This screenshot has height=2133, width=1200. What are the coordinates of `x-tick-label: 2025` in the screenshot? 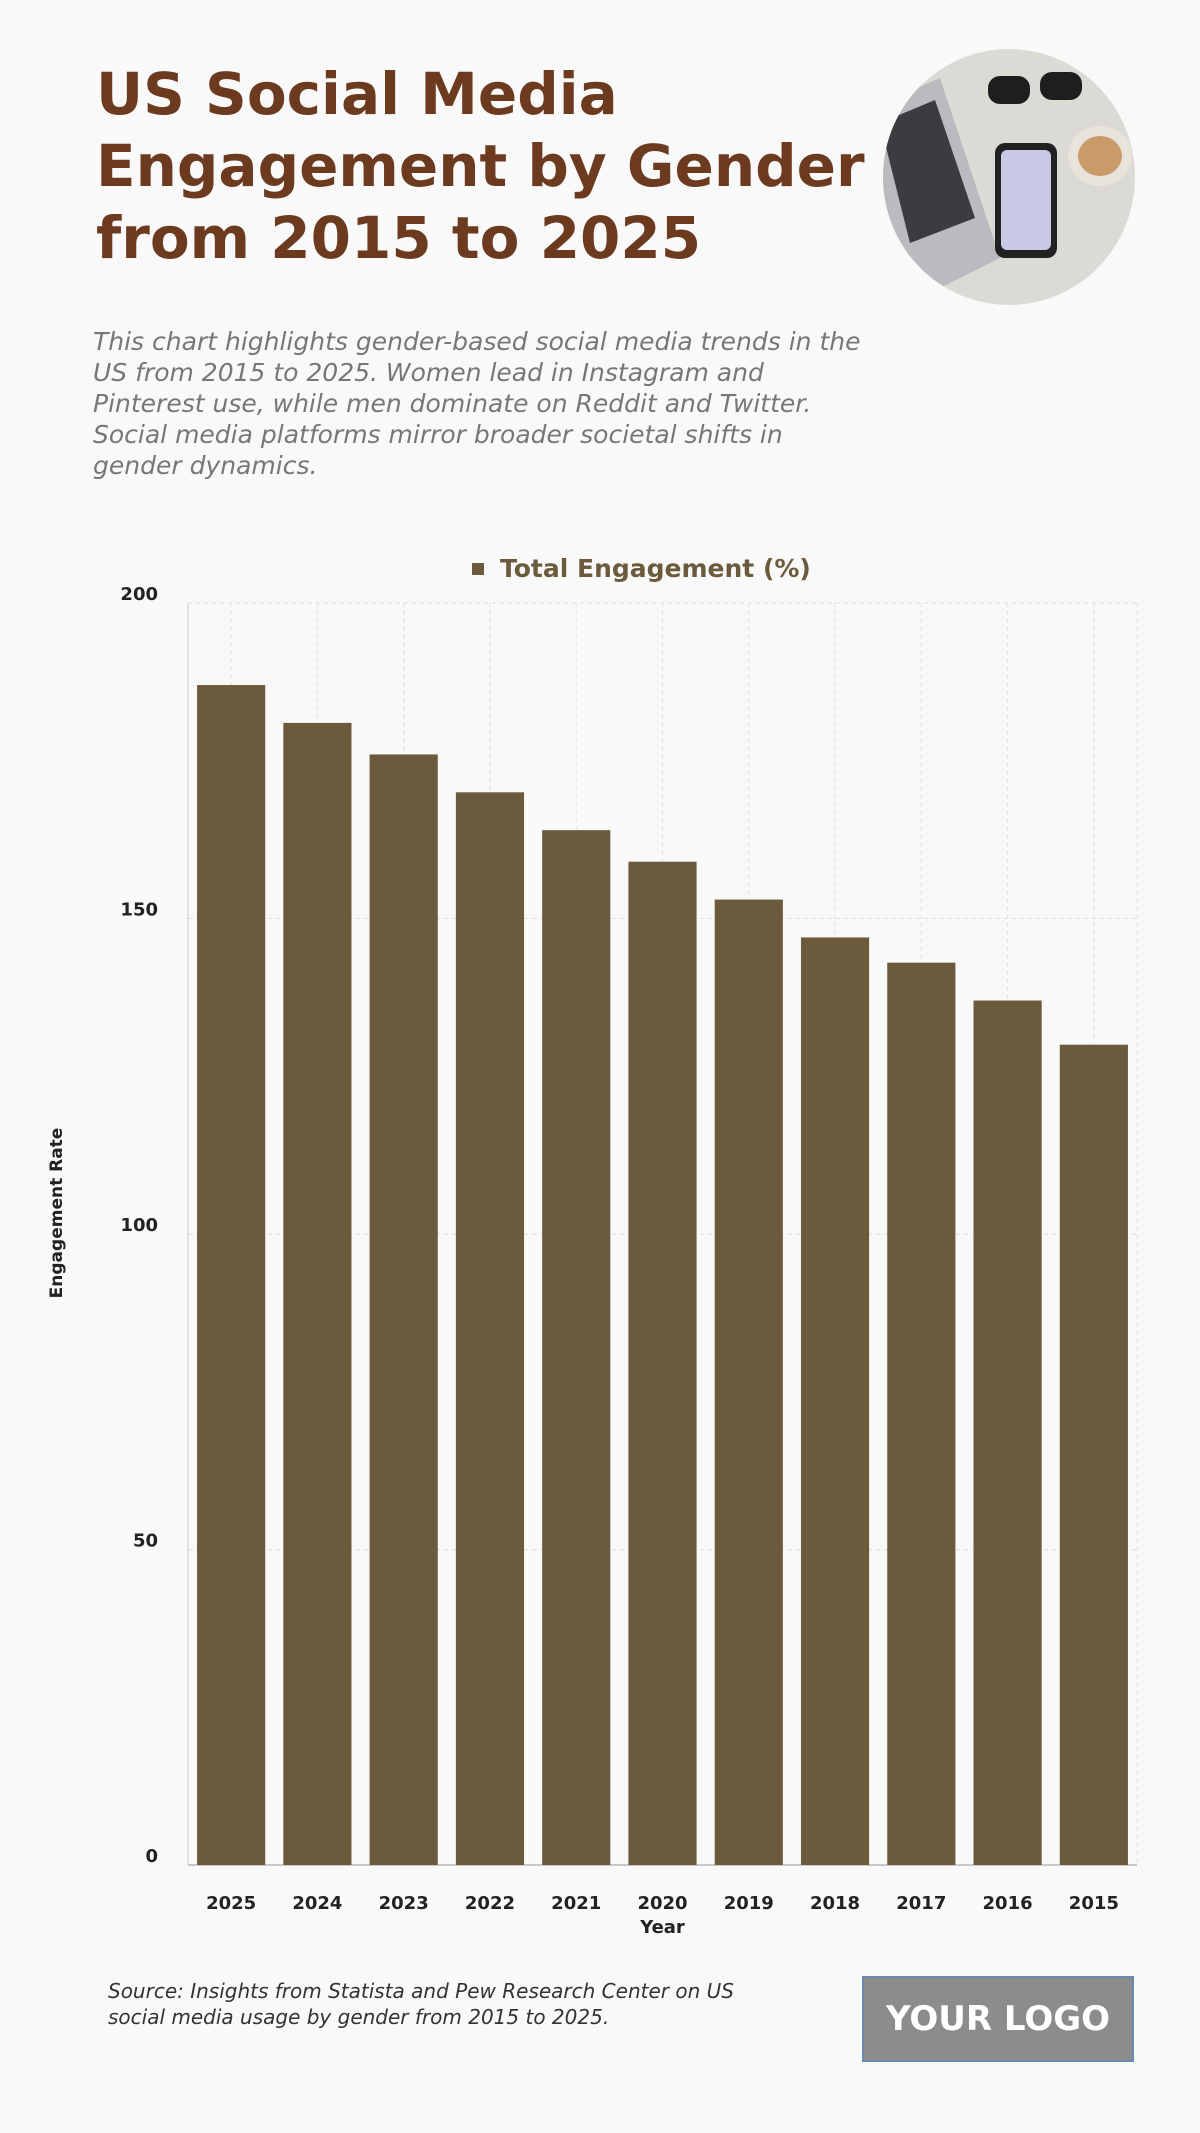 It's located at (231, 1903).